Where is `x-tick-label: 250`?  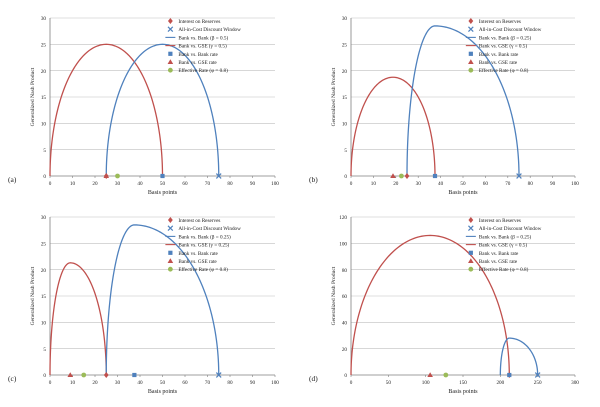
x-tick-label: 250 is located at coordinates (538, 383).